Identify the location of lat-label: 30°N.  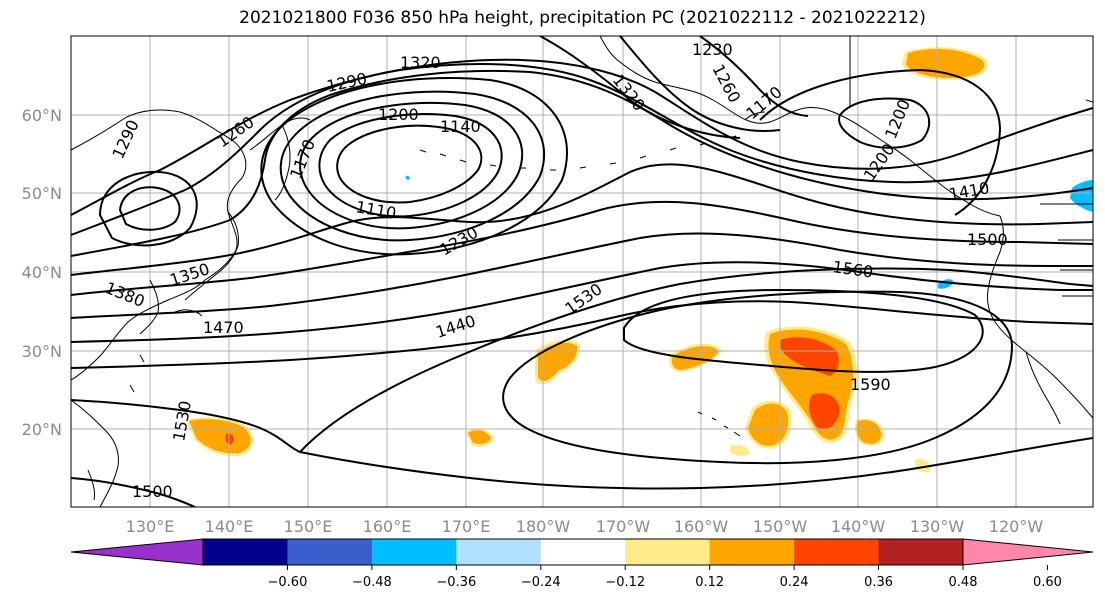
(42, 351).